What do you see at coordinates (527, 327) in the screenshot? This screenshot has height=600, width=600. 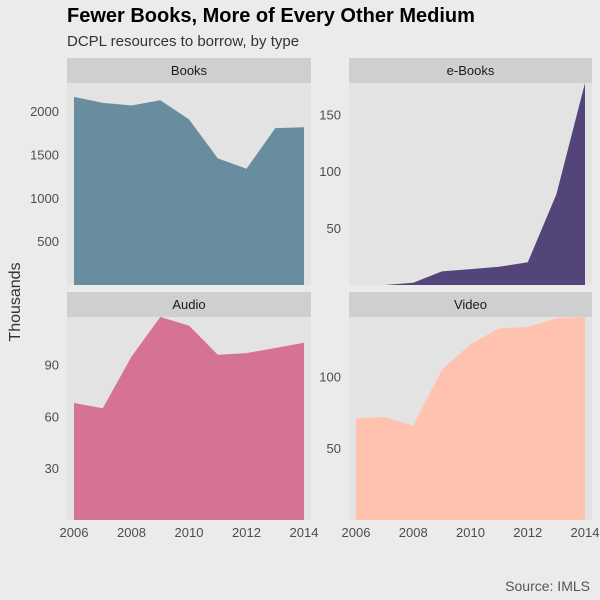 I see `point-video-2012` at bounding box center [527, 327].